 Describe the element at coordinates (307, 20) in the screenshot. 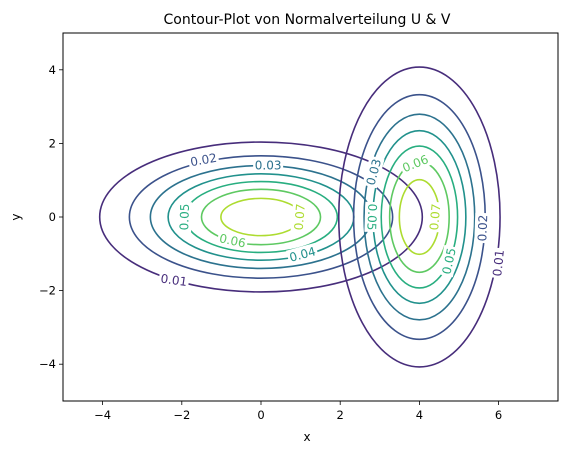

I see `chart-title: Contour-Plot von Normalverteilung U & V` at that location.